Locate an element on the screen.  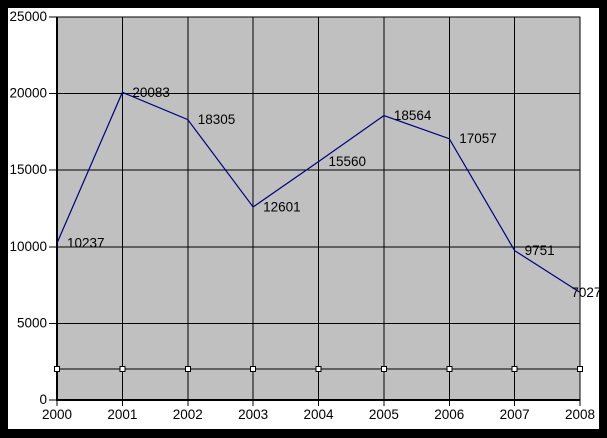
data-label: 17057 is located at coordinates (478, 138).